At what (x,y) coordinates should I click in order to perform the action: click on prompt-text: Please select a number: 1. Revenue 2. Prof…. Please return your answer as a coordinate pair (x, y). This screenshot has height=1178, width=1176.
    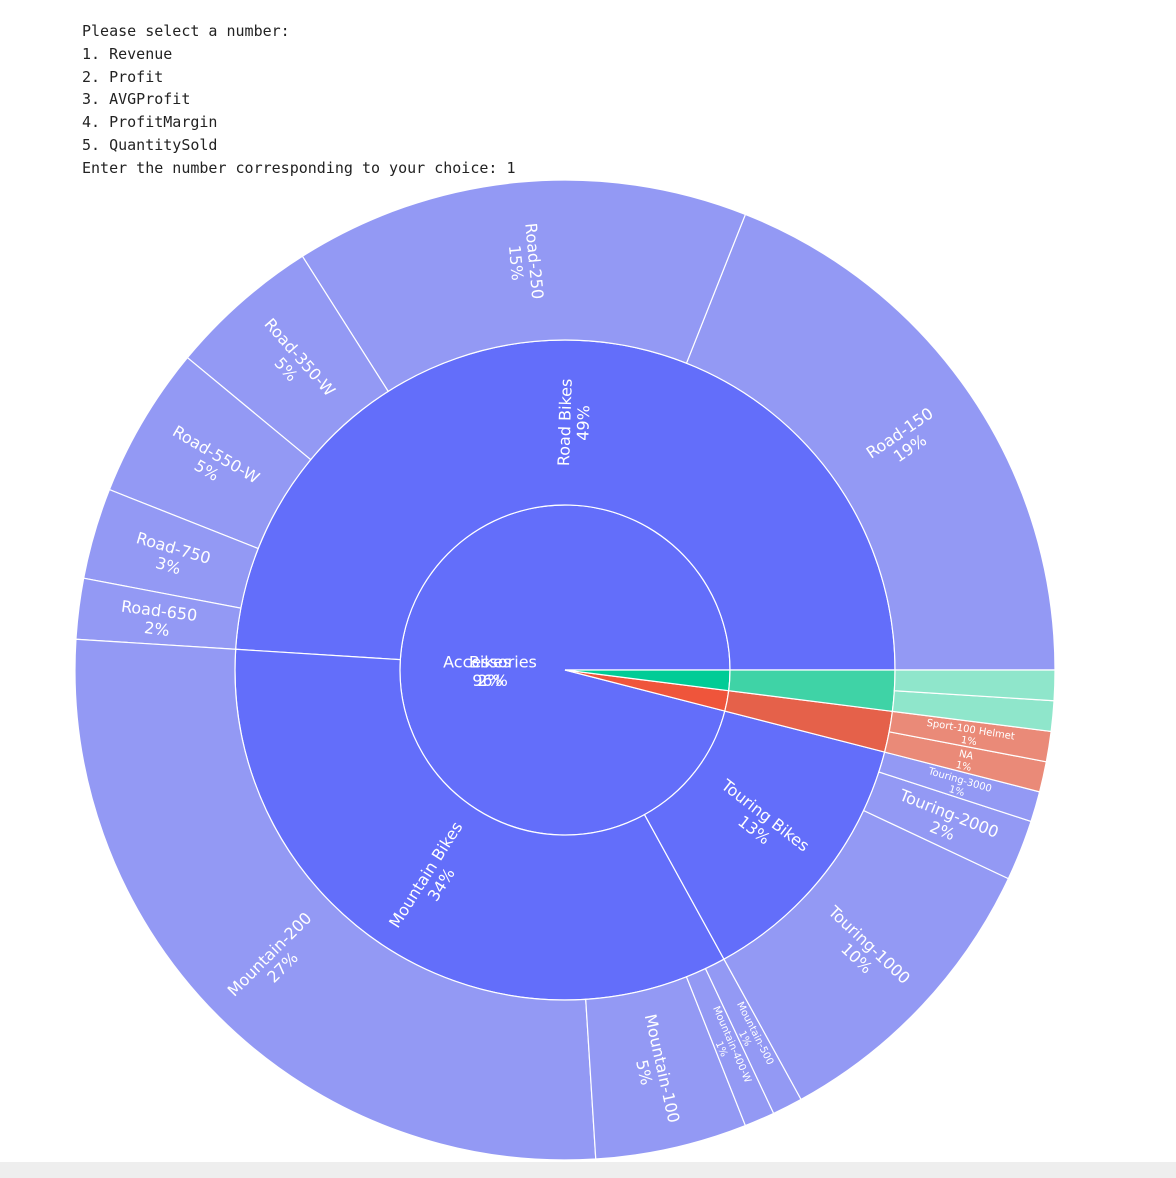
    Looking at the image, I should click on (298, 100).